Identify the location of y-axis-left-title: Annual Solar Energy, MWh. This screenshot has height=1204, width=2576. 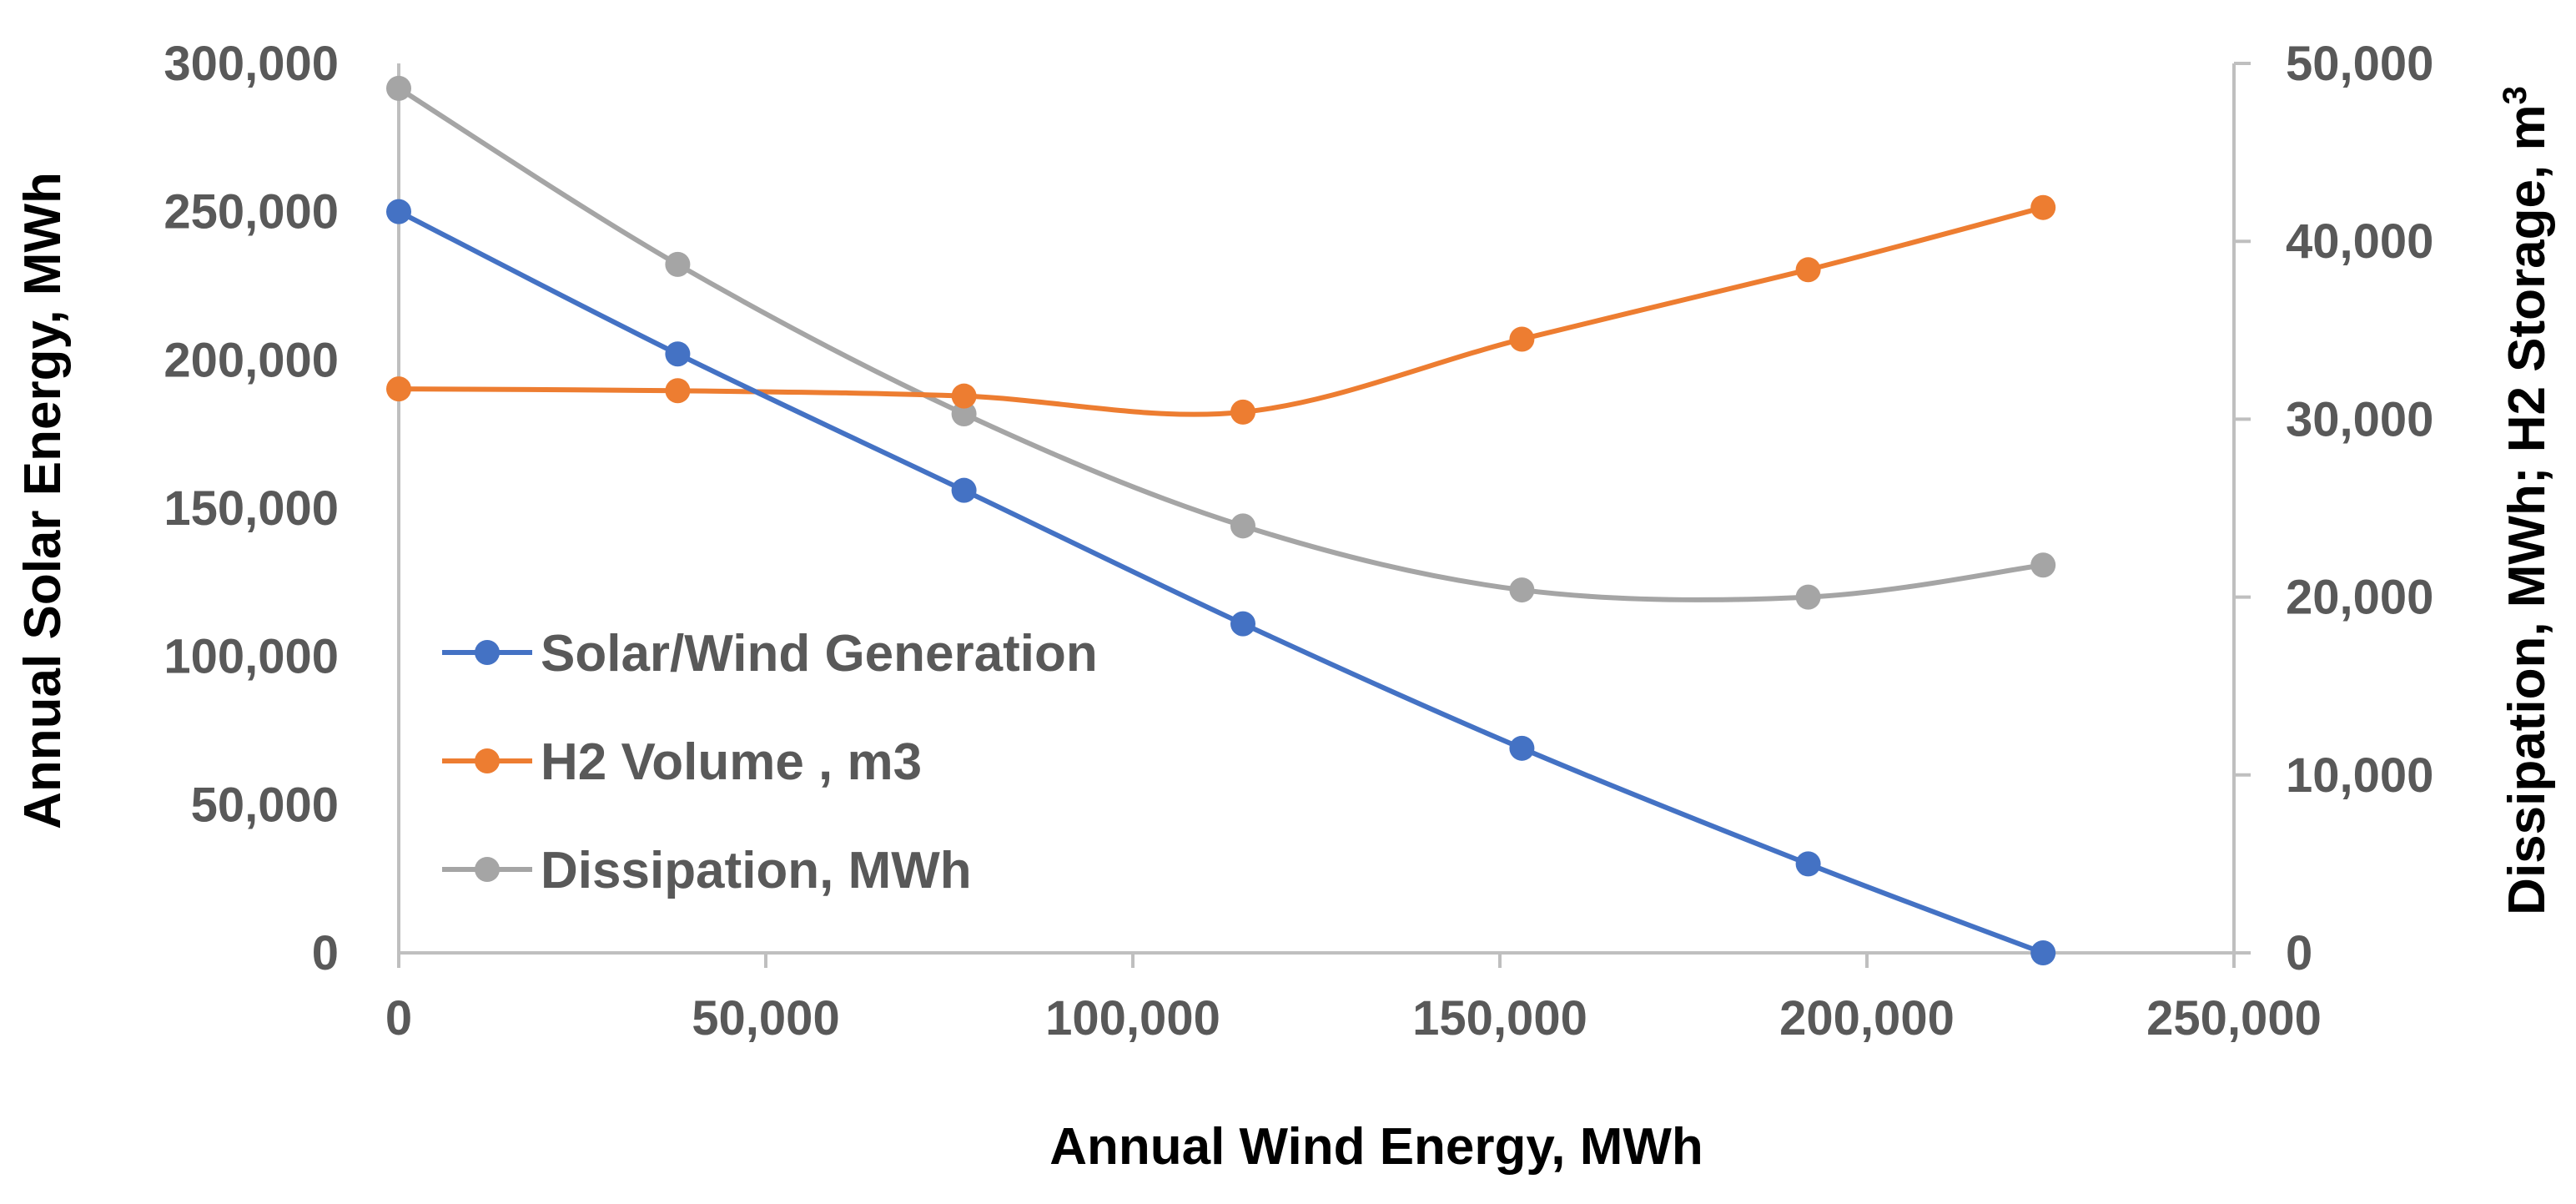
(43, 500).